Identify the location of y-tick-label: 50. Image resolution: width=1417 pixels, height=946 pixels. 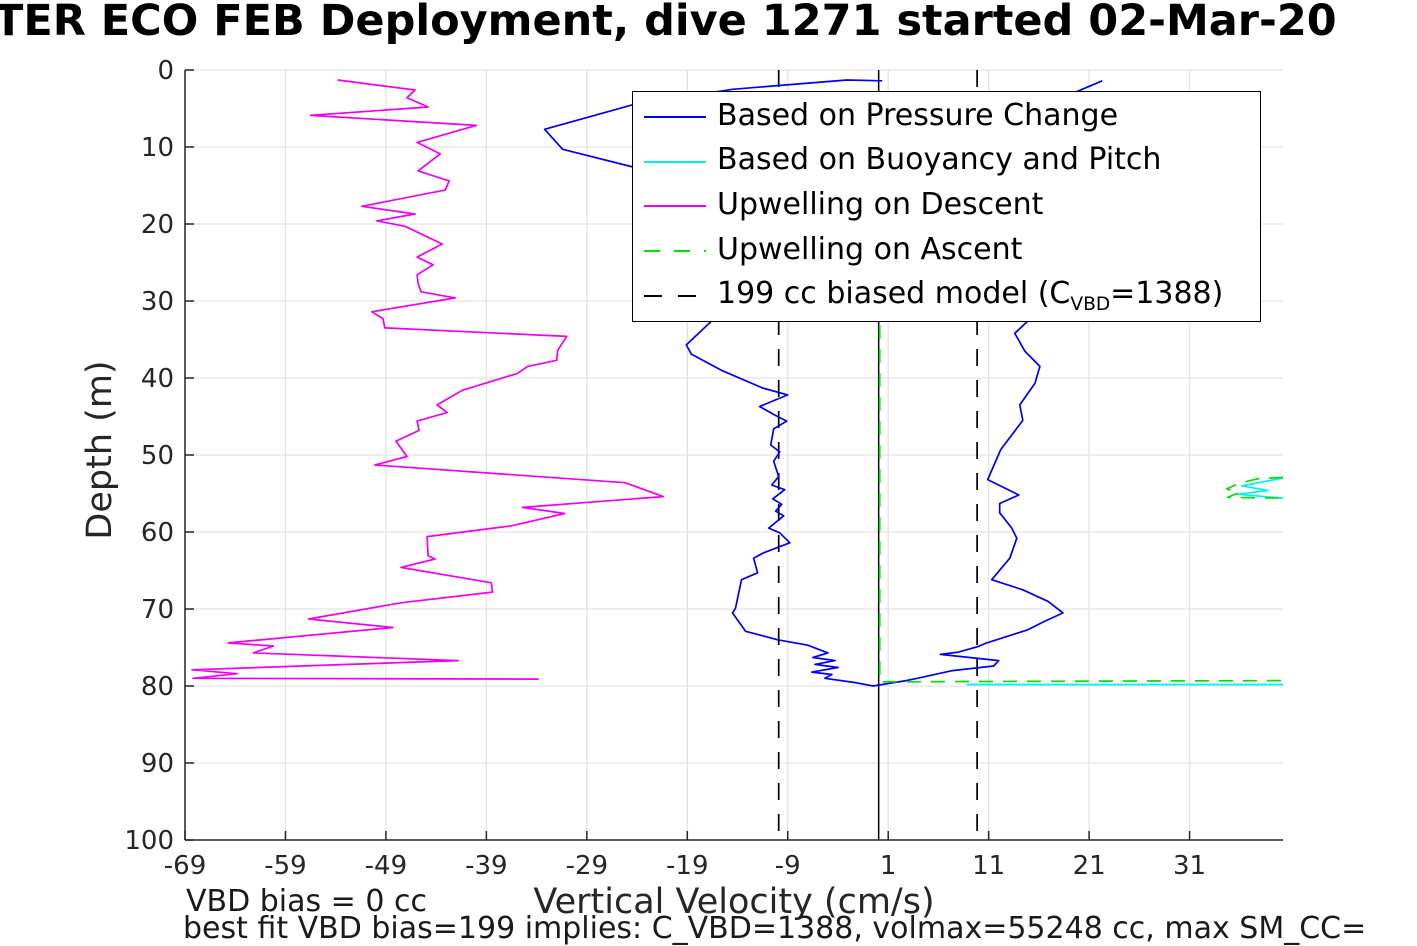
(157, 456).